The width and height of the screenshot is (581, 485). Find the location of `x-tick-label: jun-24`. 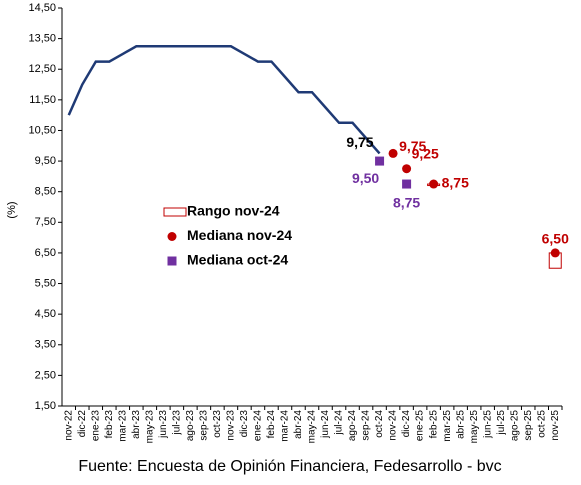

x-tick-label: jun-24 is located at coordinates (325, 424).